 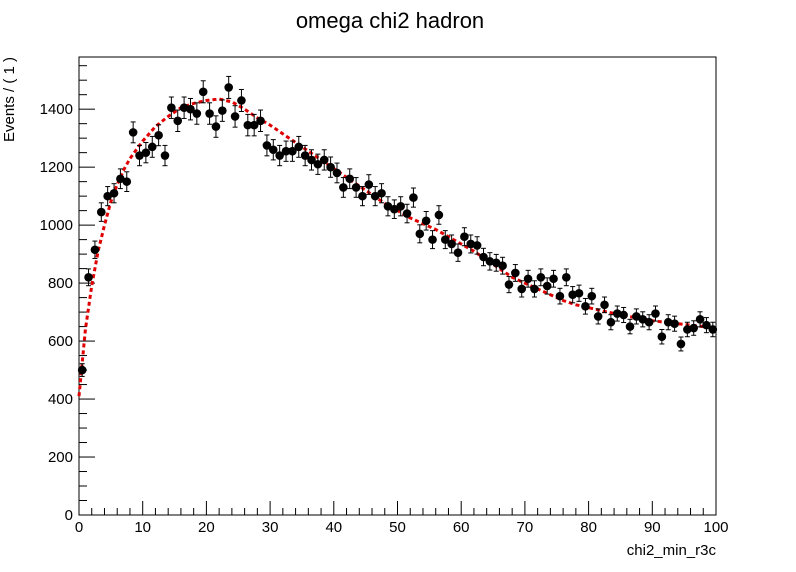 I want to click on x-tick-label: 40, so click(x=333, y=527).